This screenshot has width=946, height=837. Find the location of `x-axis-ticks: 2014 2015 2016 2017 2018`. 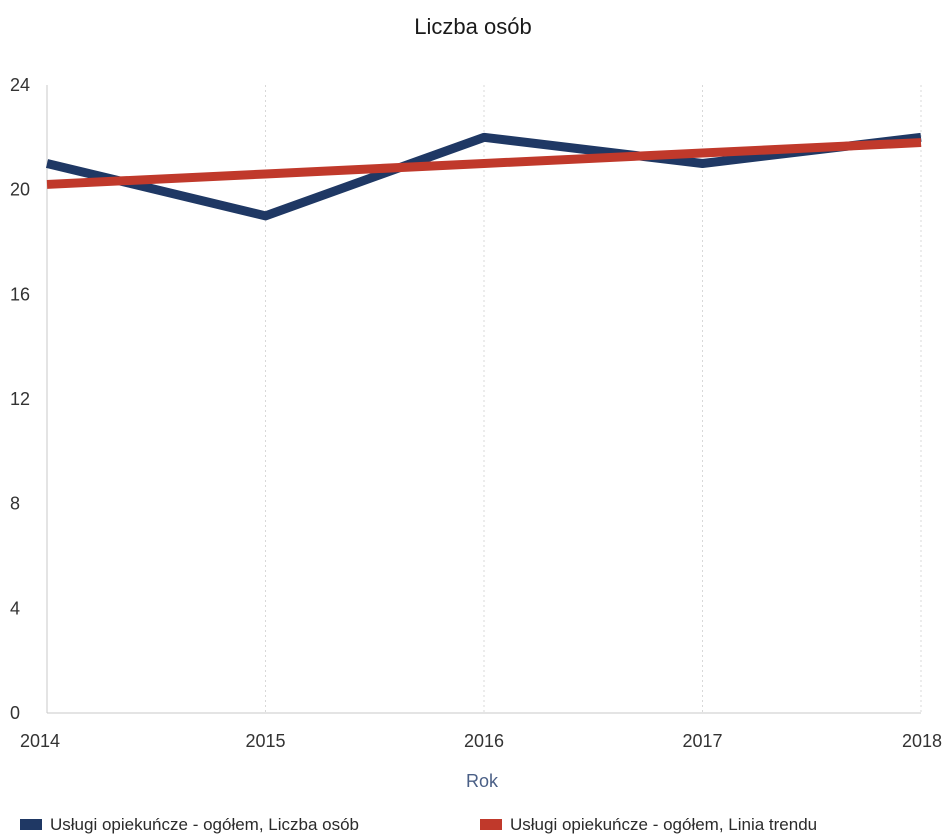

x-axis-ticks: 2014 2015 2016 2017 2018 is located at coordinates (481, 741).